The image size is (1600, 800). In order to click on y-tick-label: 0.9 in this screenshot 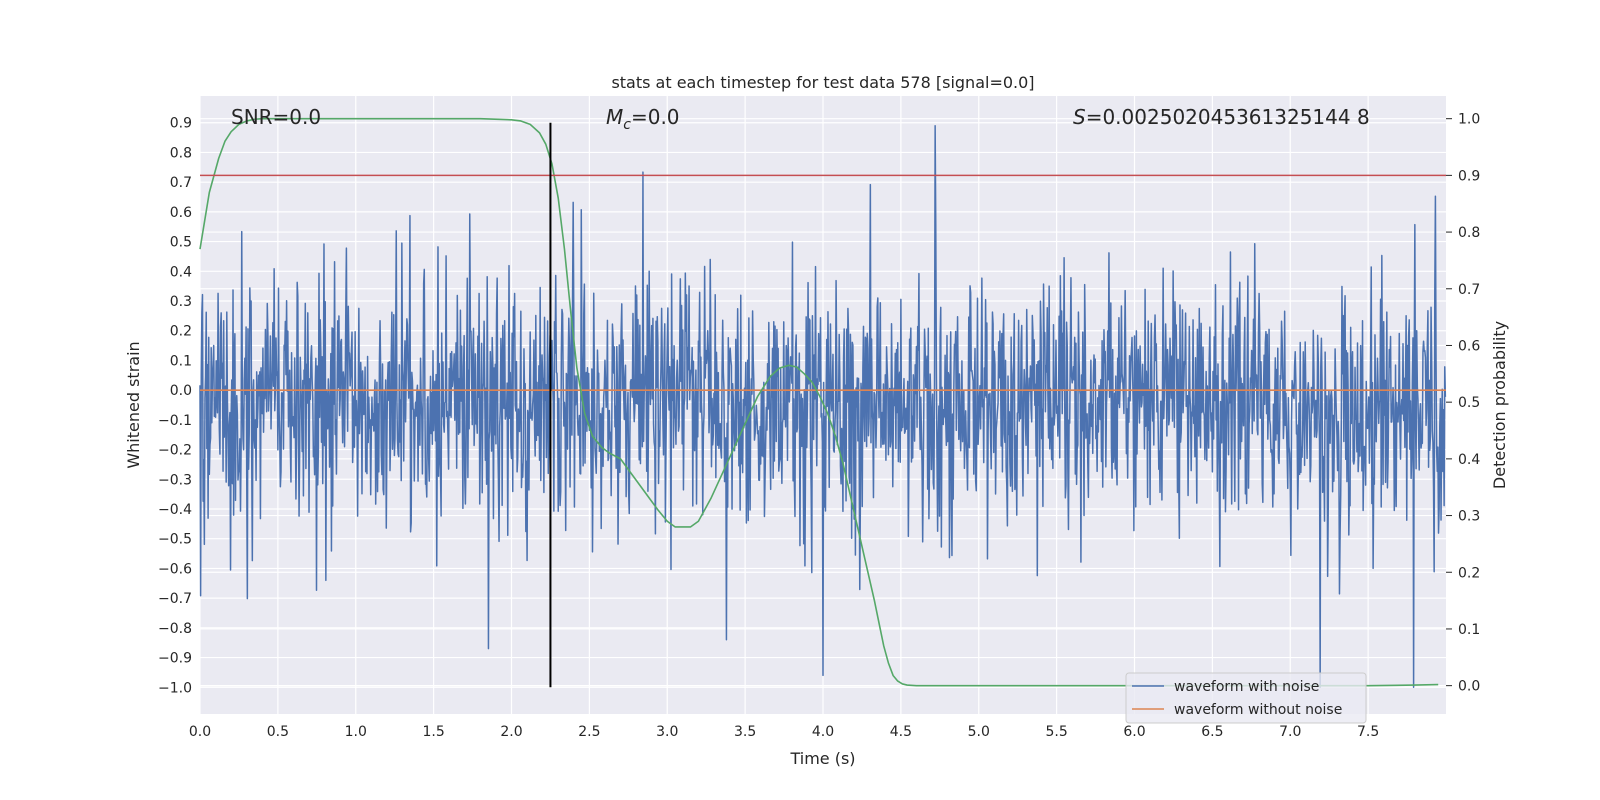, I will do `click(181, 124)`.